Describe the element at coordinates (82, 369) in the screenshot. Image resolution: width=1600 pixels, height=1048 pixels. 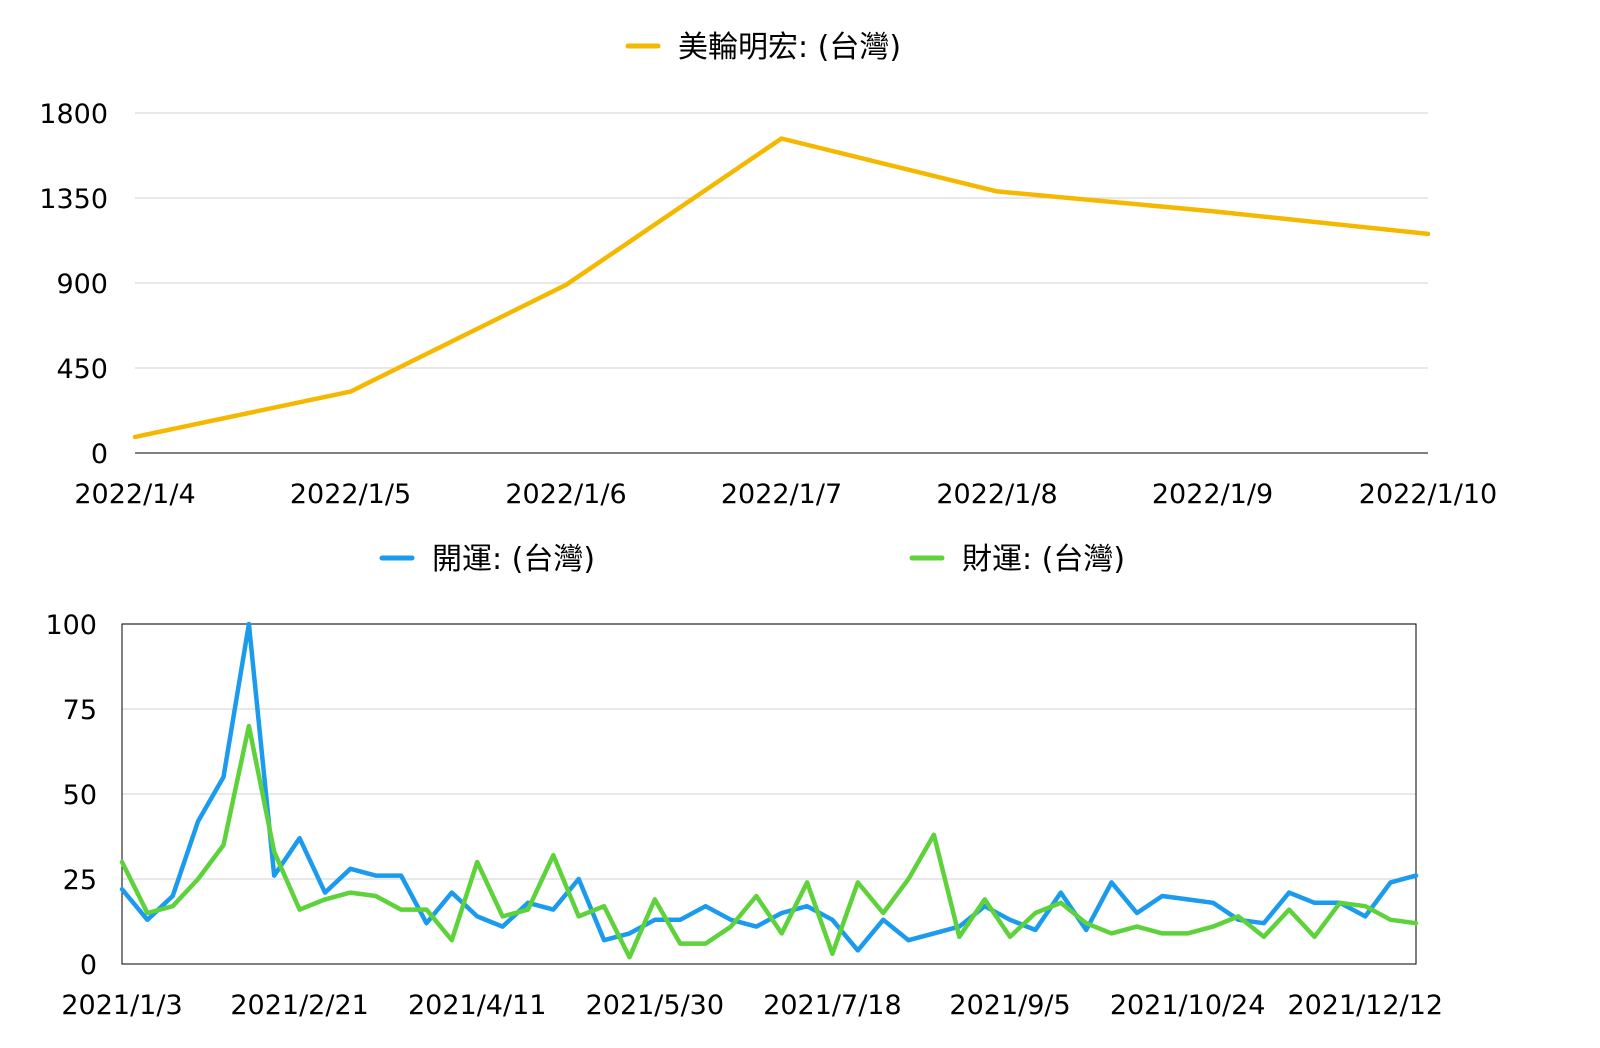
I see `chart1-y-tick-label: 450` at that location.